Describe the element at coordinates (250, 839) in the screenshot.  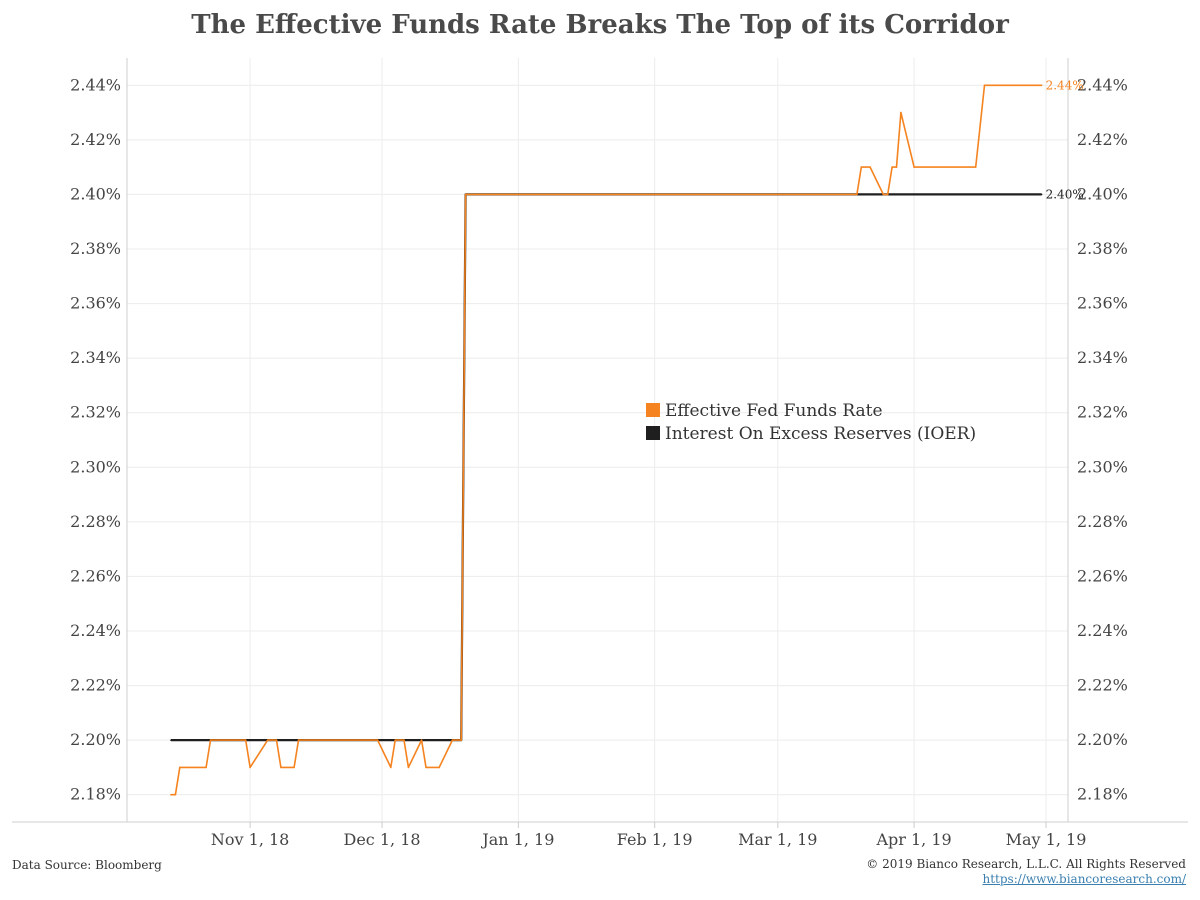
I see `x-tick-label: Nov 1, 18` at that location.